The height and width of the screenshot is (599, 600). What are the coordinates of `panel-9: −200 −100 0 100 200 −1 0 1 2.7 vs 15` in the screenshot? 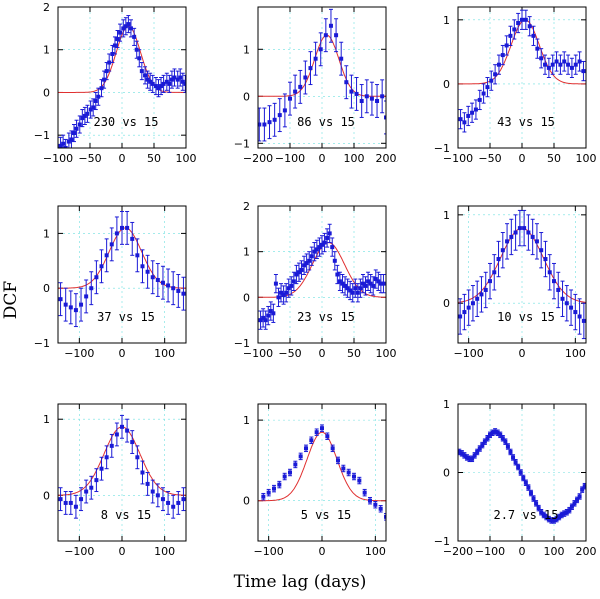 It's located at (515, 478).